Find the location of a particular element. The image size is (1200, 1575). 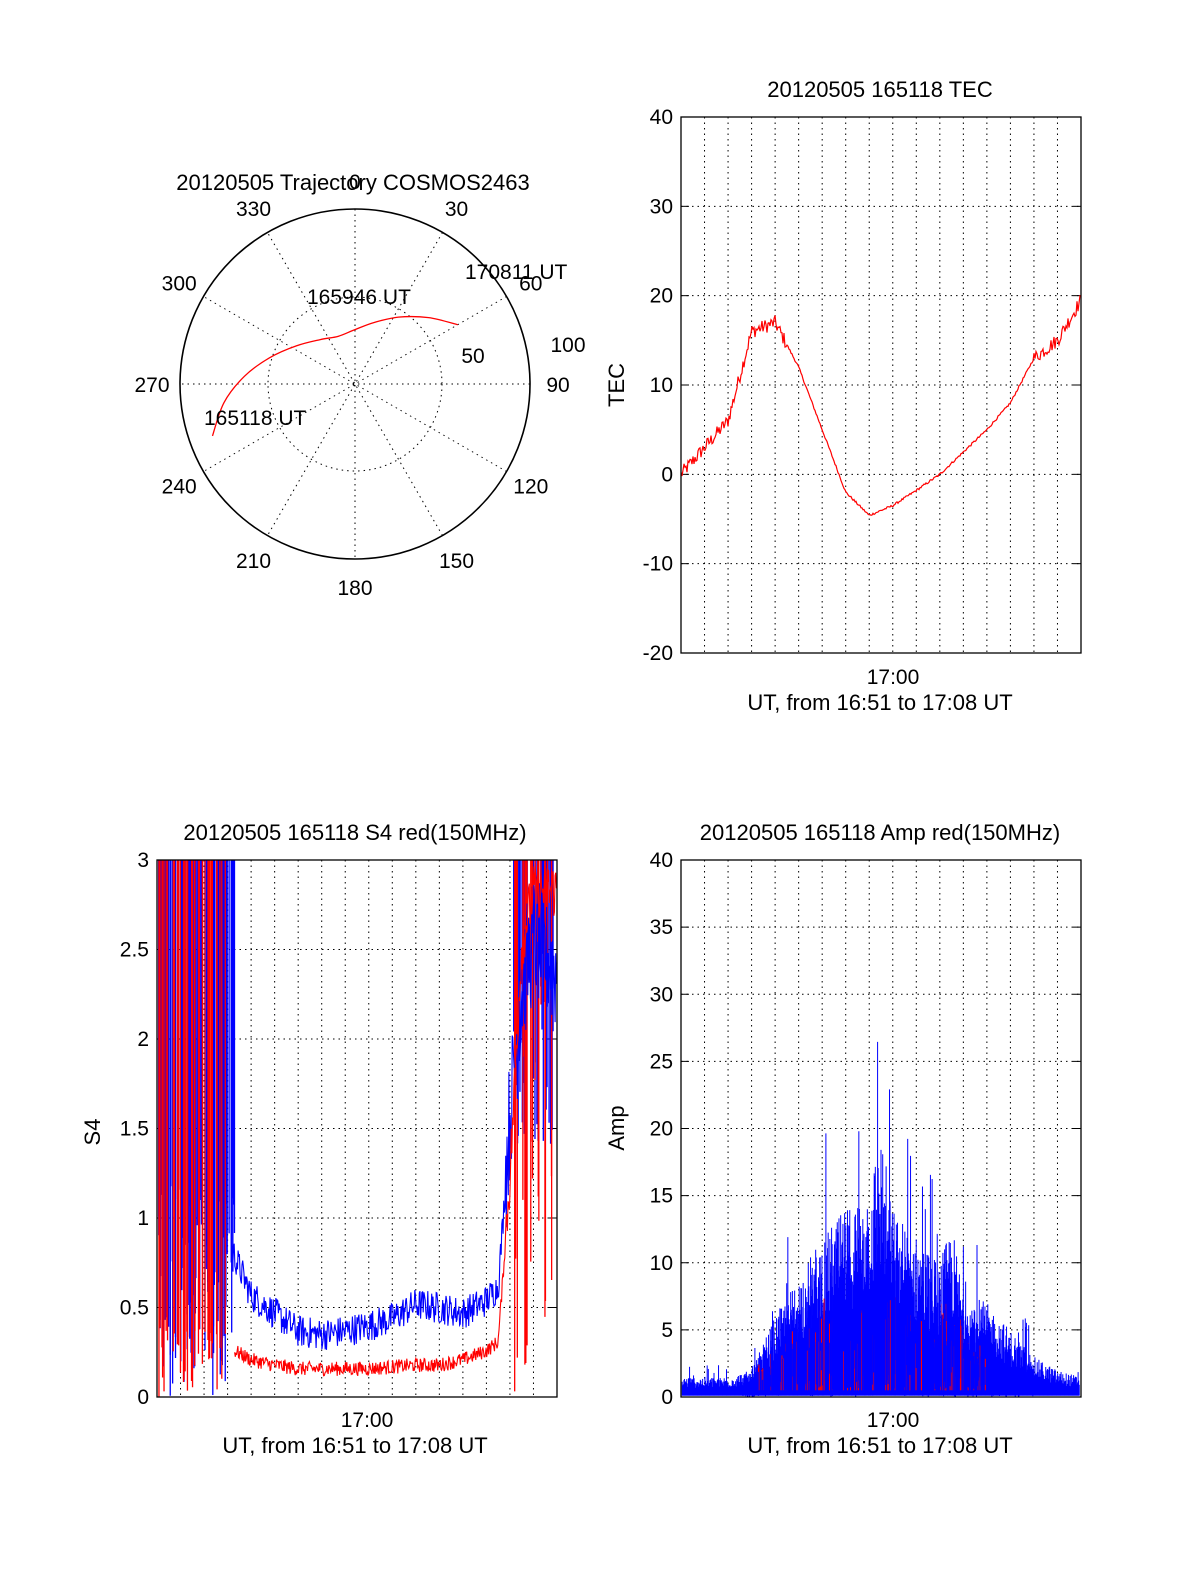

amp-x-label: UT, from 16:51 to 17:08 UT is located at coordinates (879, 1445).